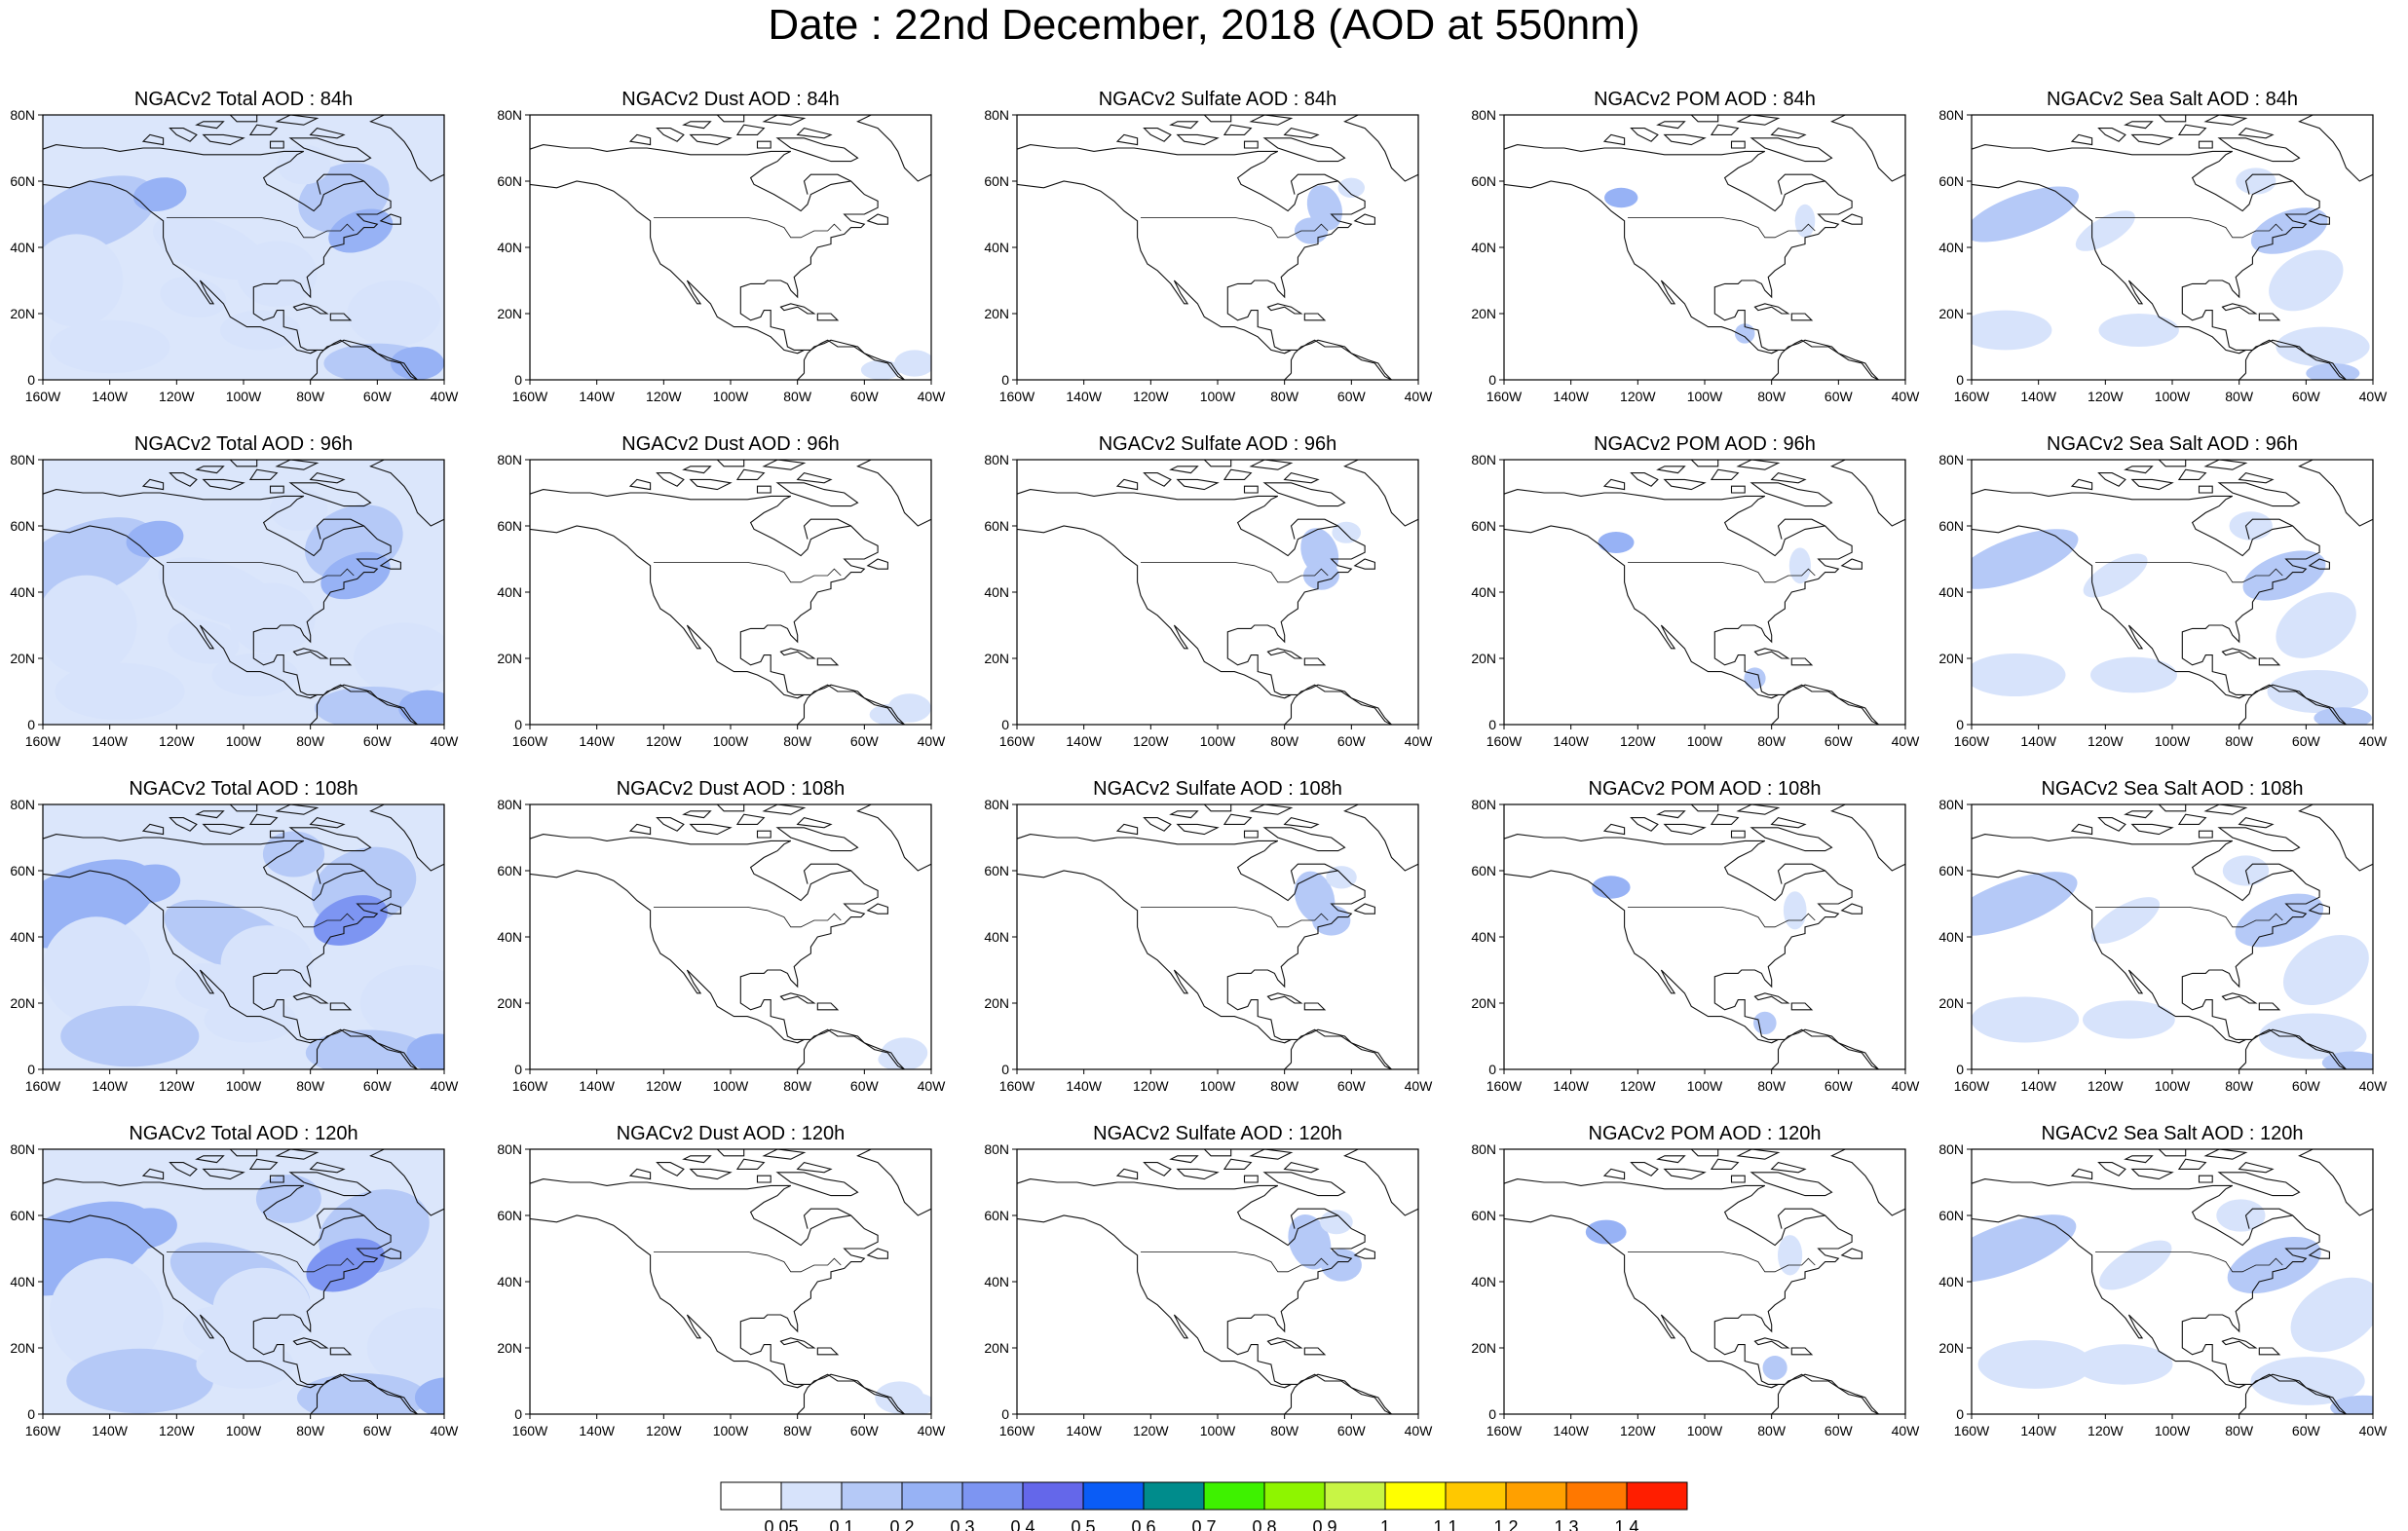 The image size is (2408, 1531). What do you see at coordinates (731, 1133) in the screenshot?
I see `panel-title: NGACv2 Dust AOD : 120h` at bounding box center [731, 1133].